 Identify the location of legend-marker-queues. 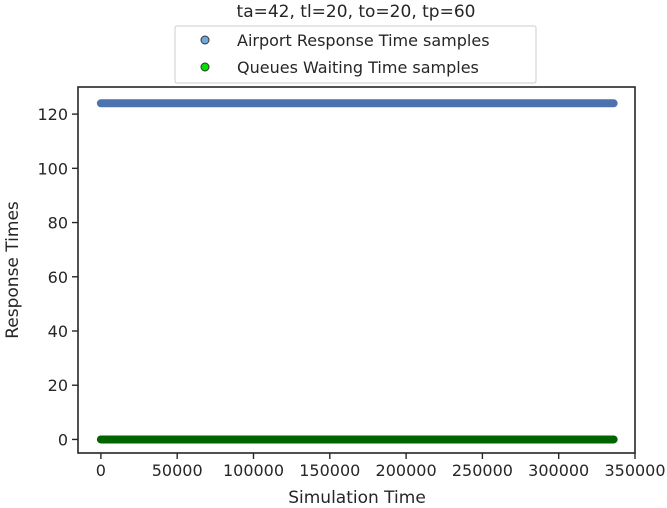
(205, 67).